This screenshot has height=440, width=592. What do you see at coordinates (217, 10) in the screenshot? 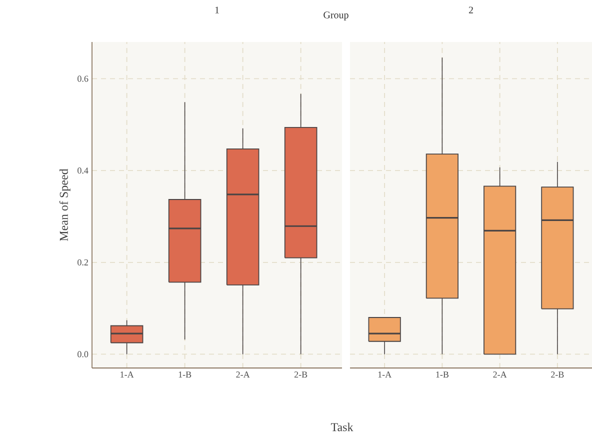
I see `chart-title: 1` at bounding box center [217, 10].